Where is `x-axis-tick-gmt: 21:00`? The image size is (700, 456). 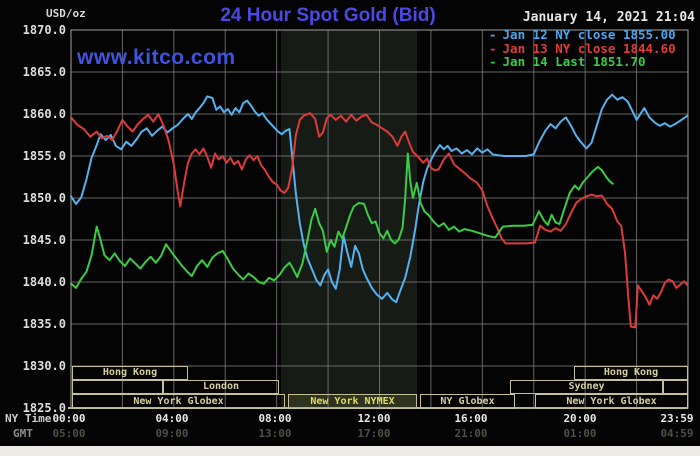
x-axis-tick-gmt: 21:00 is located at coordinates (471, 433).